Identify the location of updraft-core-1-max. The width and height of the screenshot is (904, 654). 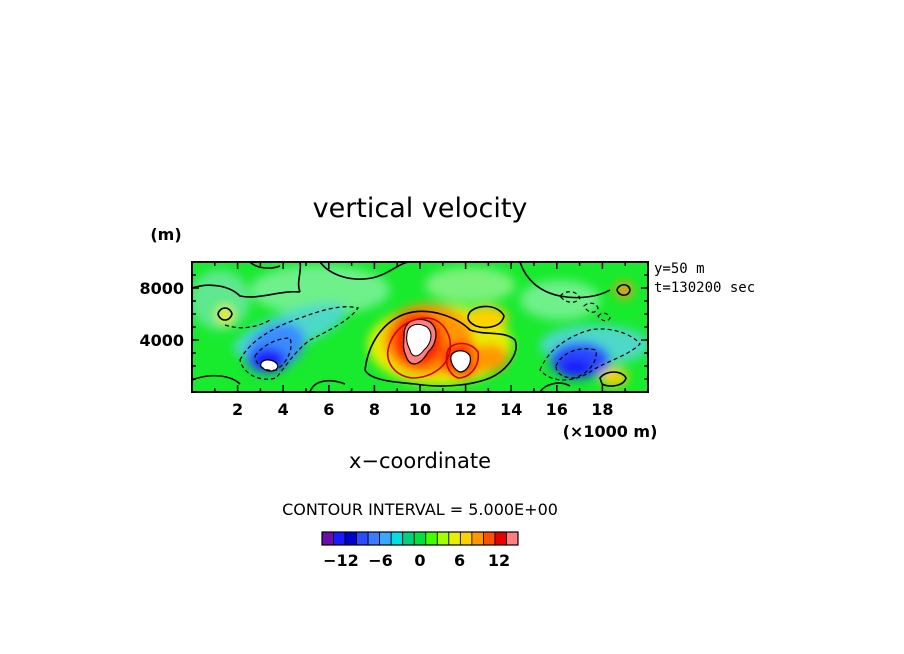
(419, 340).